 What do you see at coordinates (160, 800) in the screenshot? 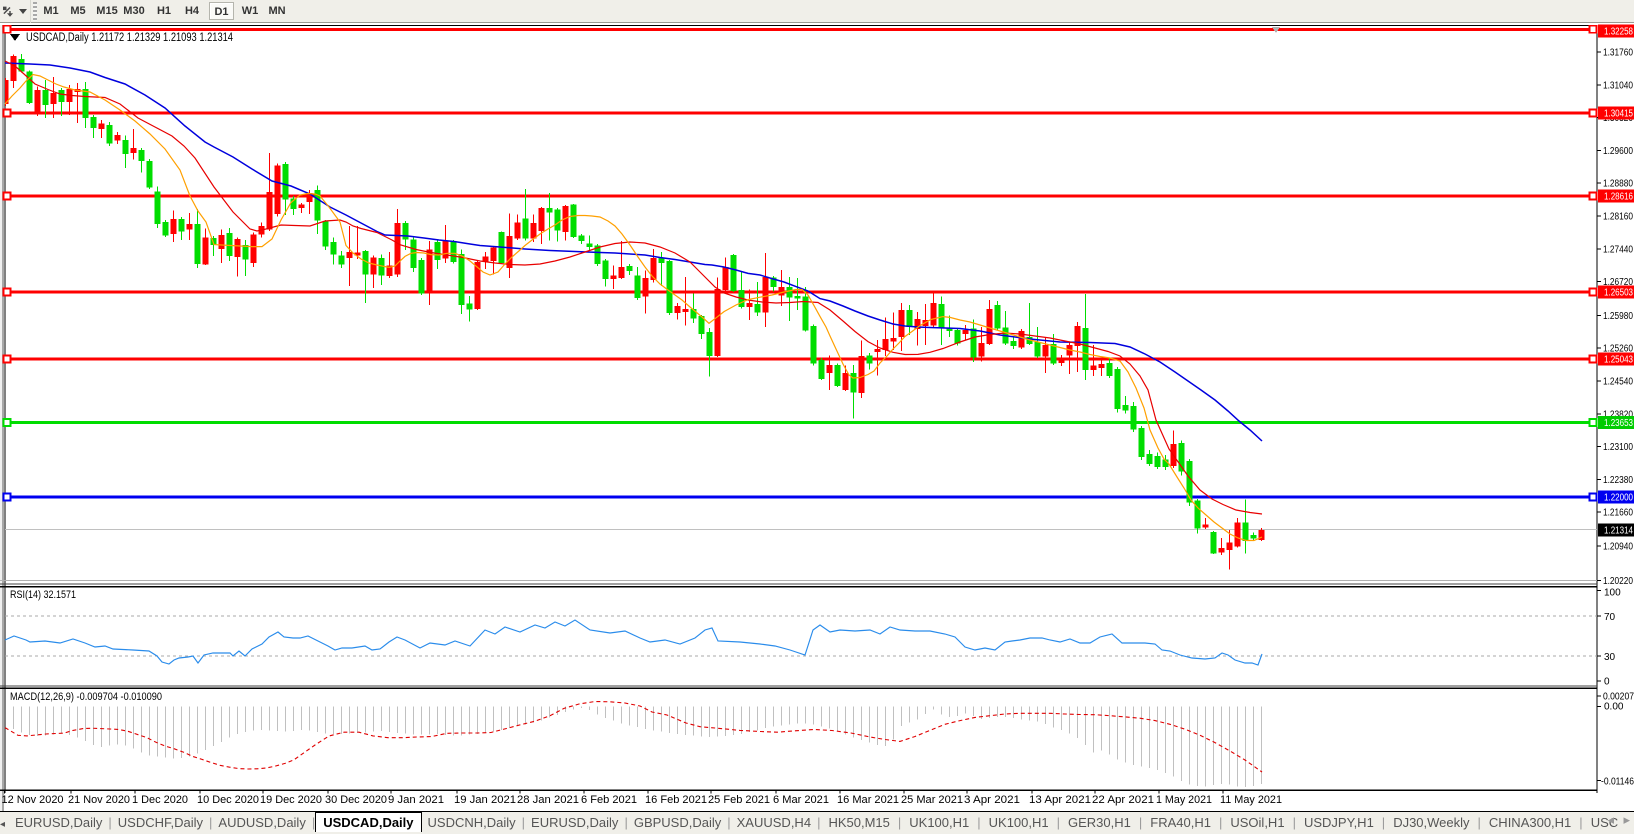
I see `svg-text: 1 Dec 2020` at bounding box center [160, 800].